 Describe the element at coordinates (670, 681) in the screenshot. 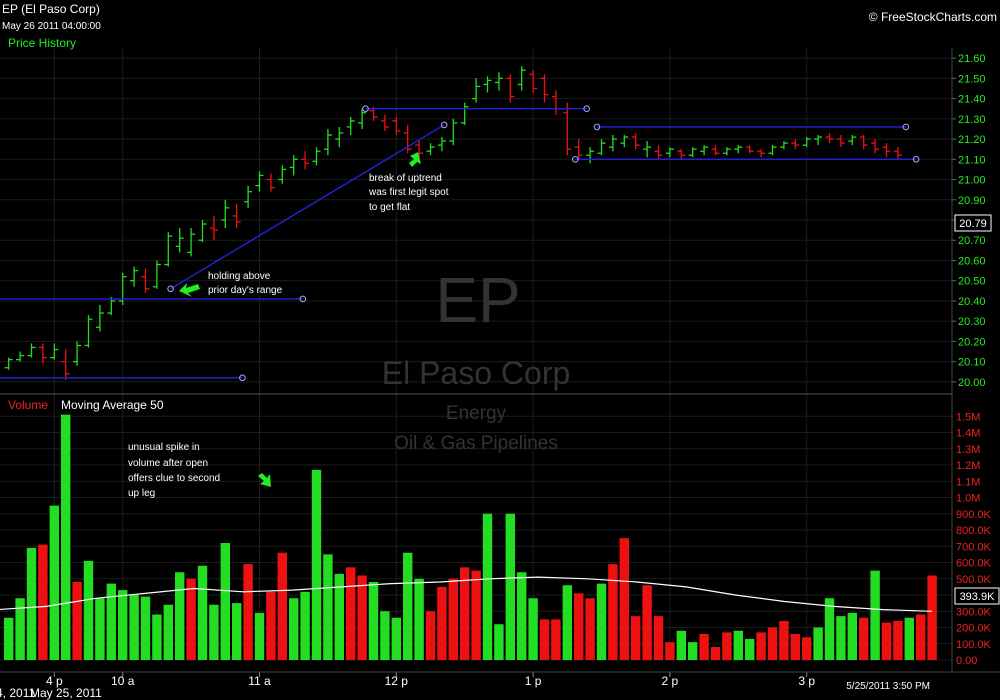

I see `time-tick-label: 2 p` at that location.